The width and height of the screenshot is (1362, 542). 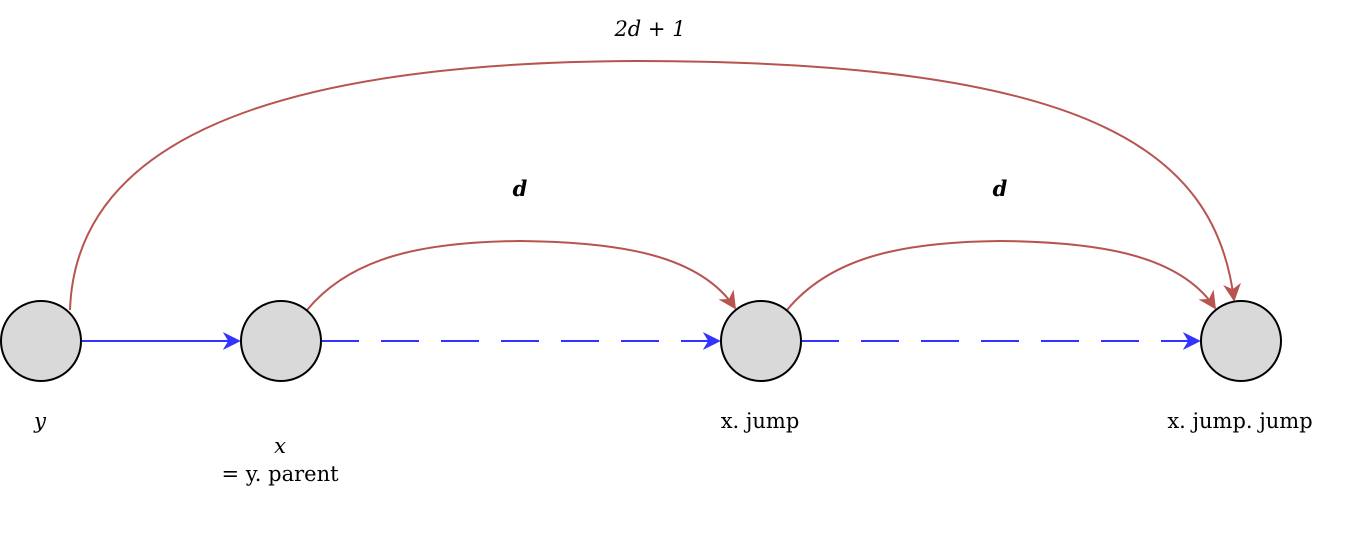 I want to click on arc-x-to-jump, so click(x=521, y=275).